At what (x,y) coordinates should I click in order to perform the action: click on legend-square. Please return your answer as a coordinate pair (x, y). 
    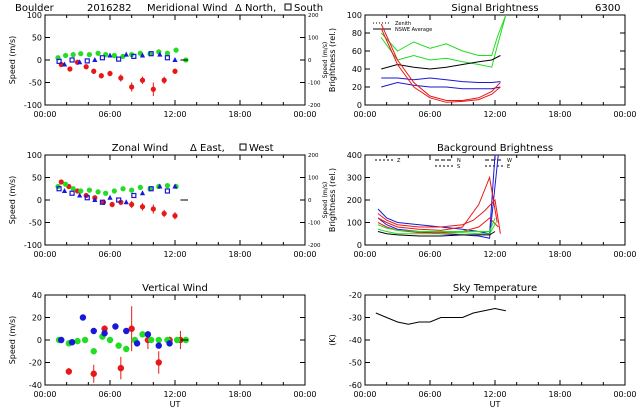
    Looking at the image, I should click on (288, 7).